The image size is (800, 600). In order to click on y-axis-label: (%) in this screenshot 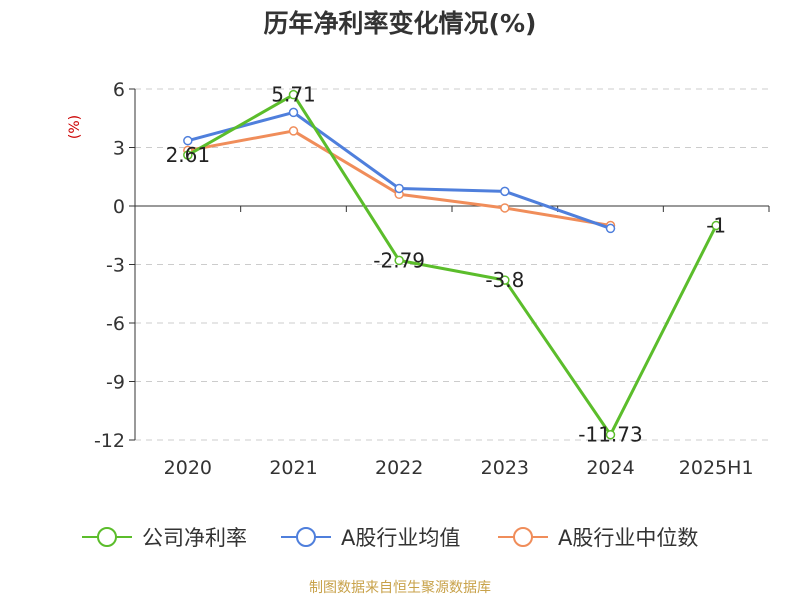, I will do `click(75, 127)`.